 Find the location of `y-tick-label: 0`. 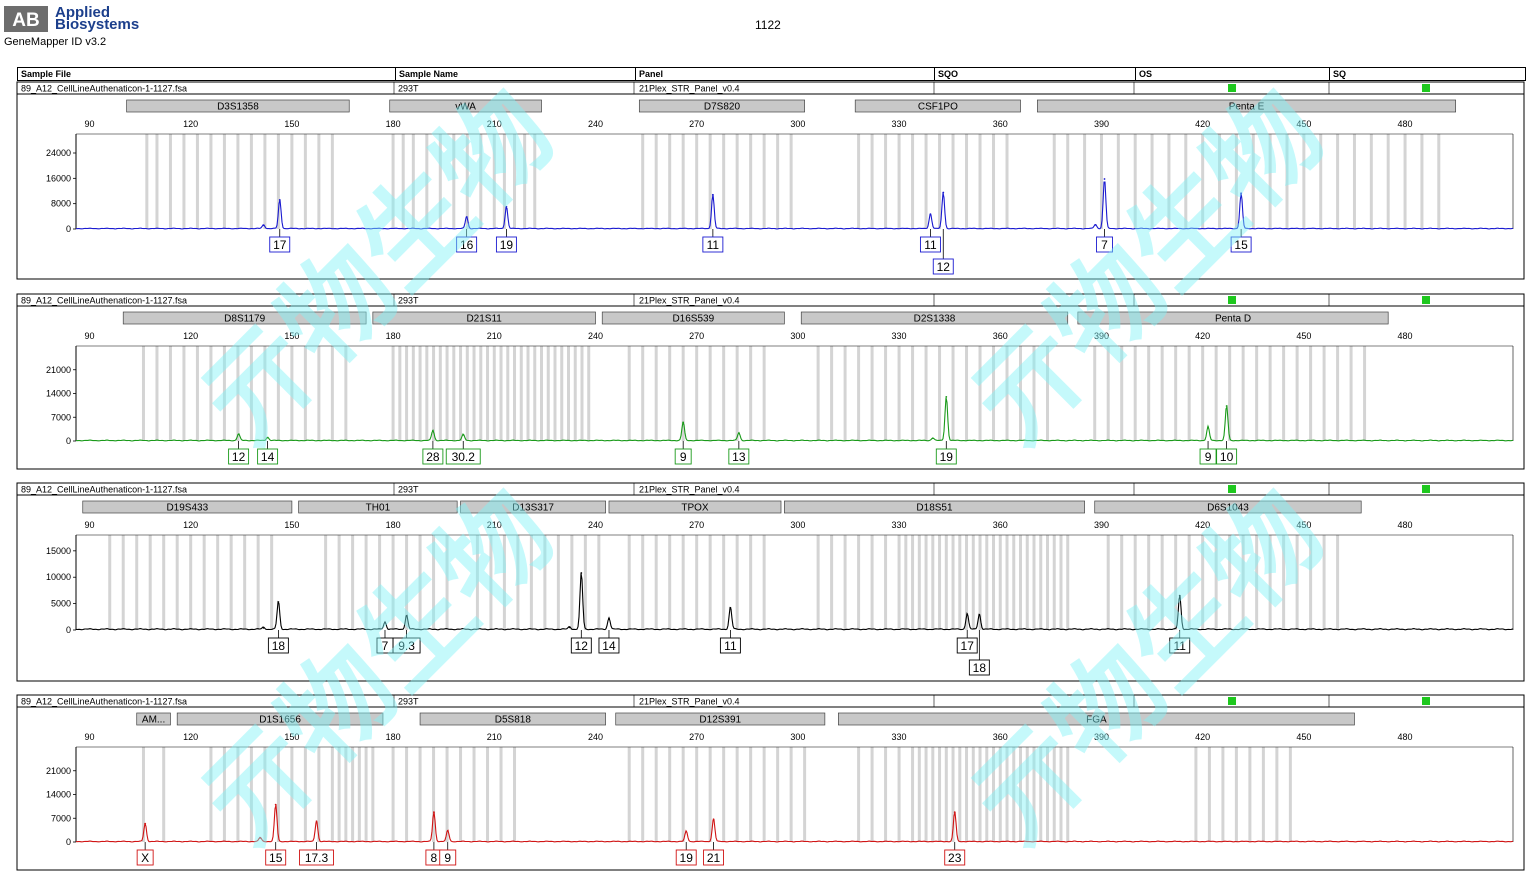

y-tick-label: 0 is located at coordinates (68, 229).